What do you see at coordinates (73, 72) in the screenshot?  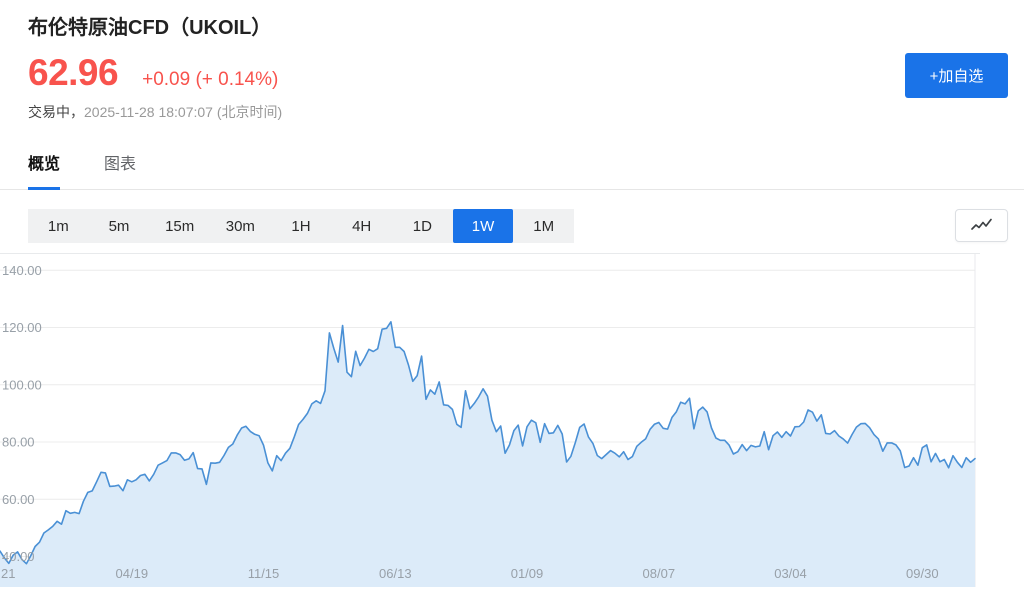 I see `current-price: 62.96` at bounding box center [73, 72].